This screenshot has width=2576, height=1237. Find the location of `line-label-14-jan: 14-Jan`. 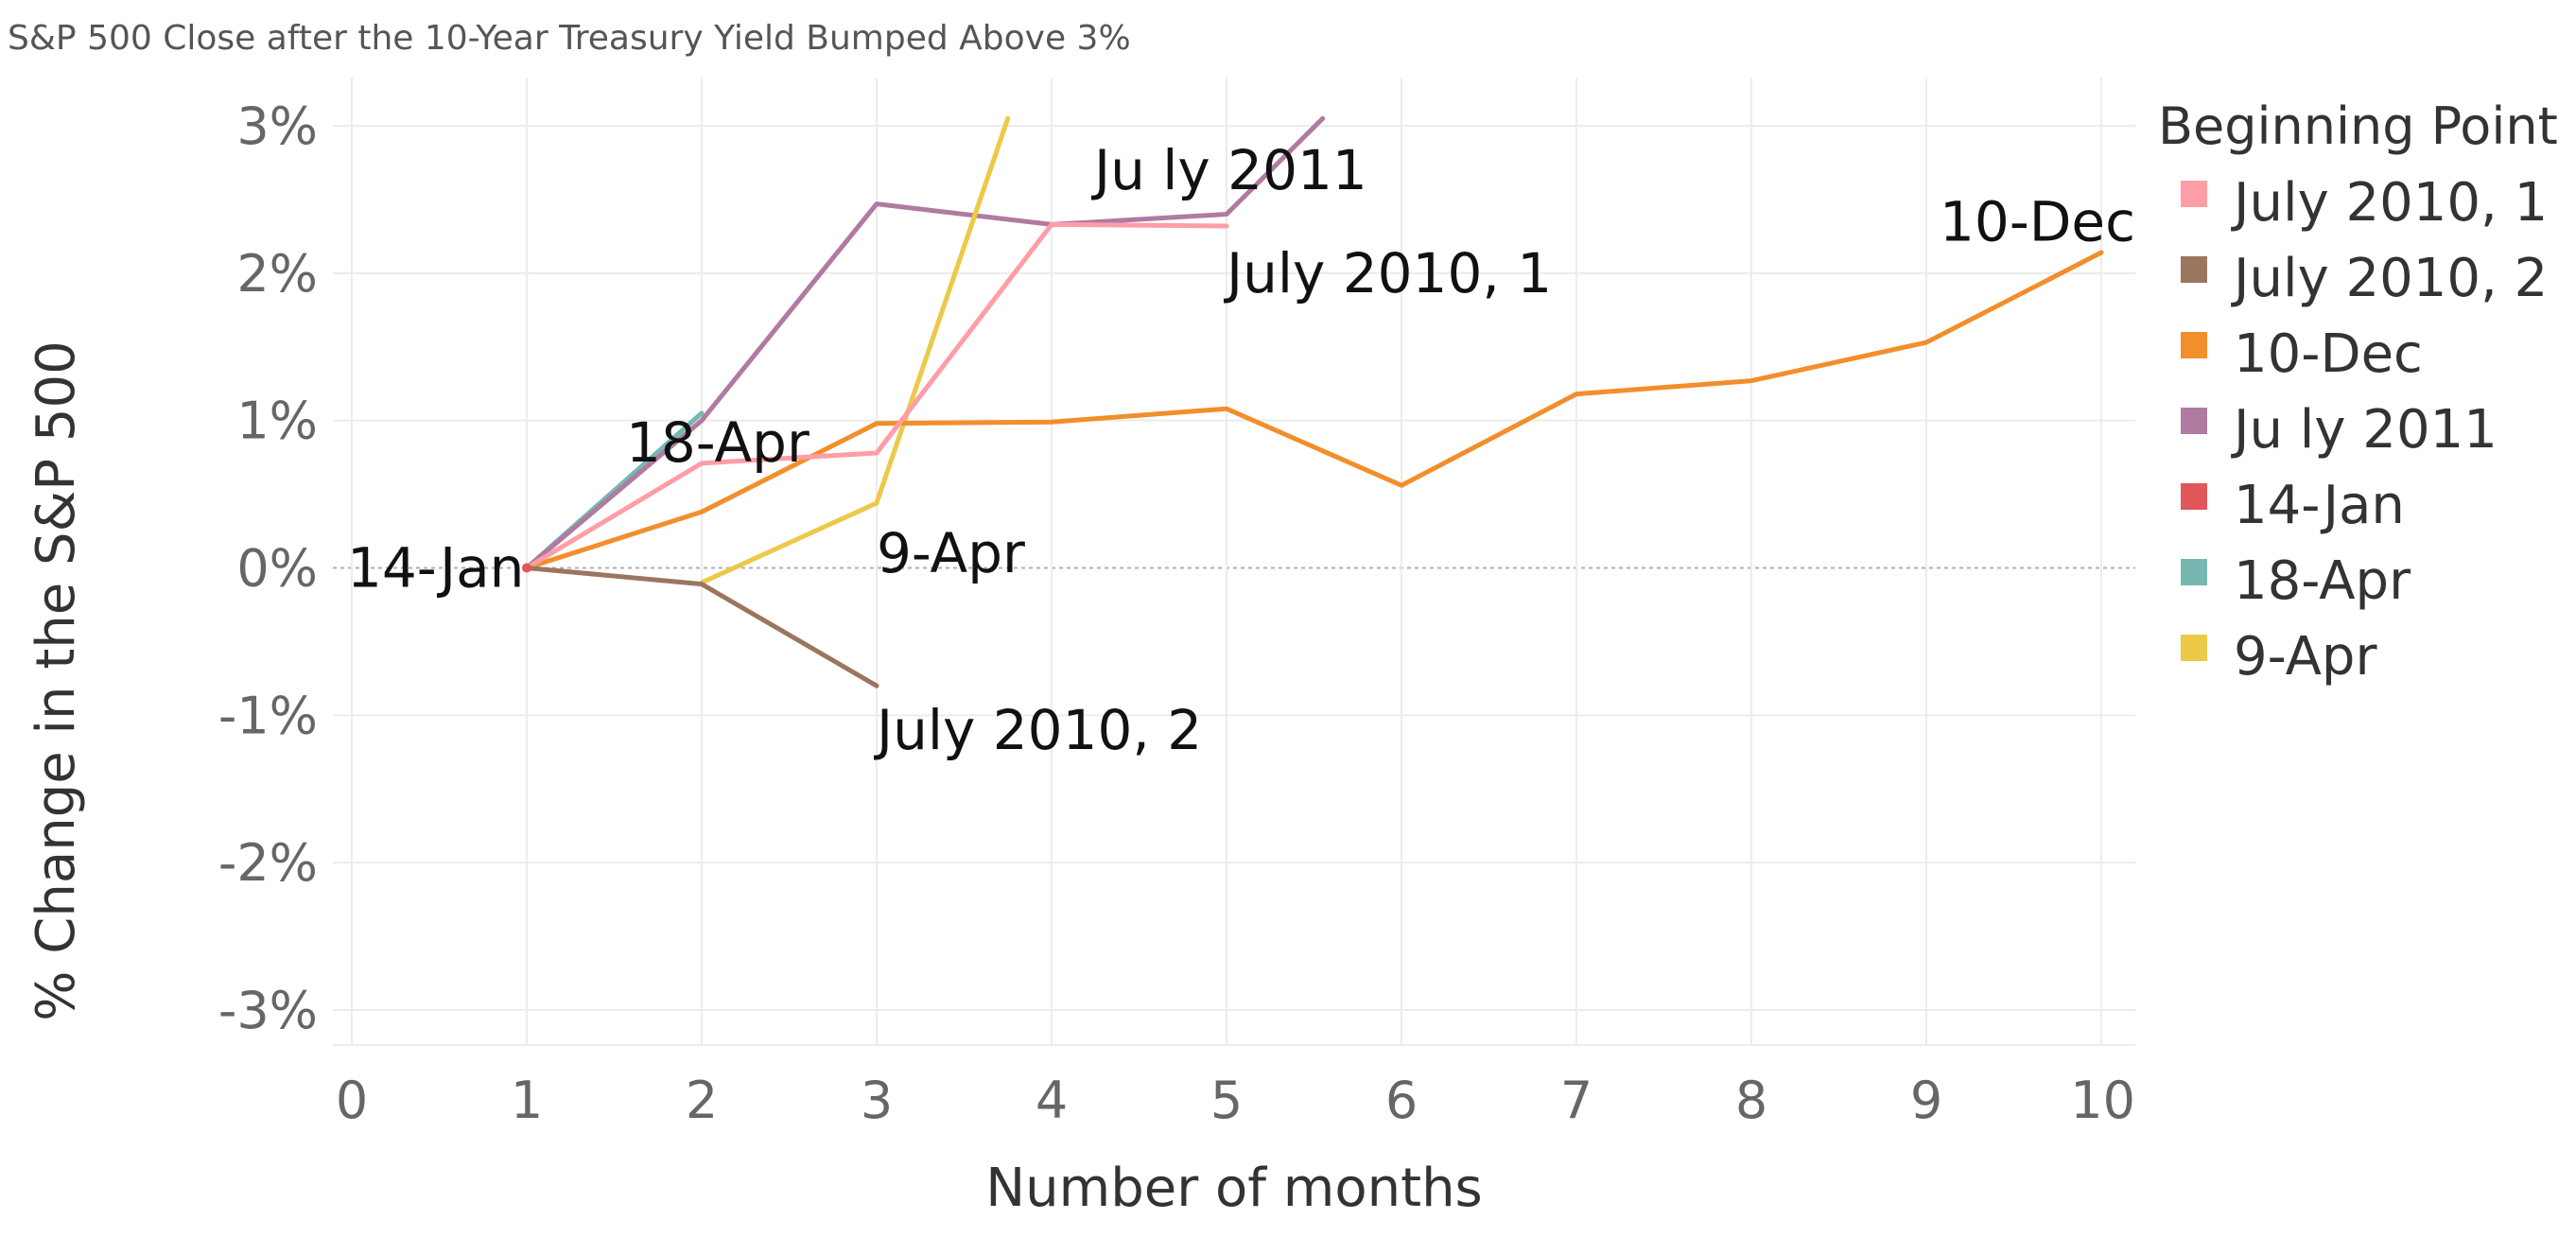

line-label-14-jan: 14-Jan is located at coordinates (435, 568).